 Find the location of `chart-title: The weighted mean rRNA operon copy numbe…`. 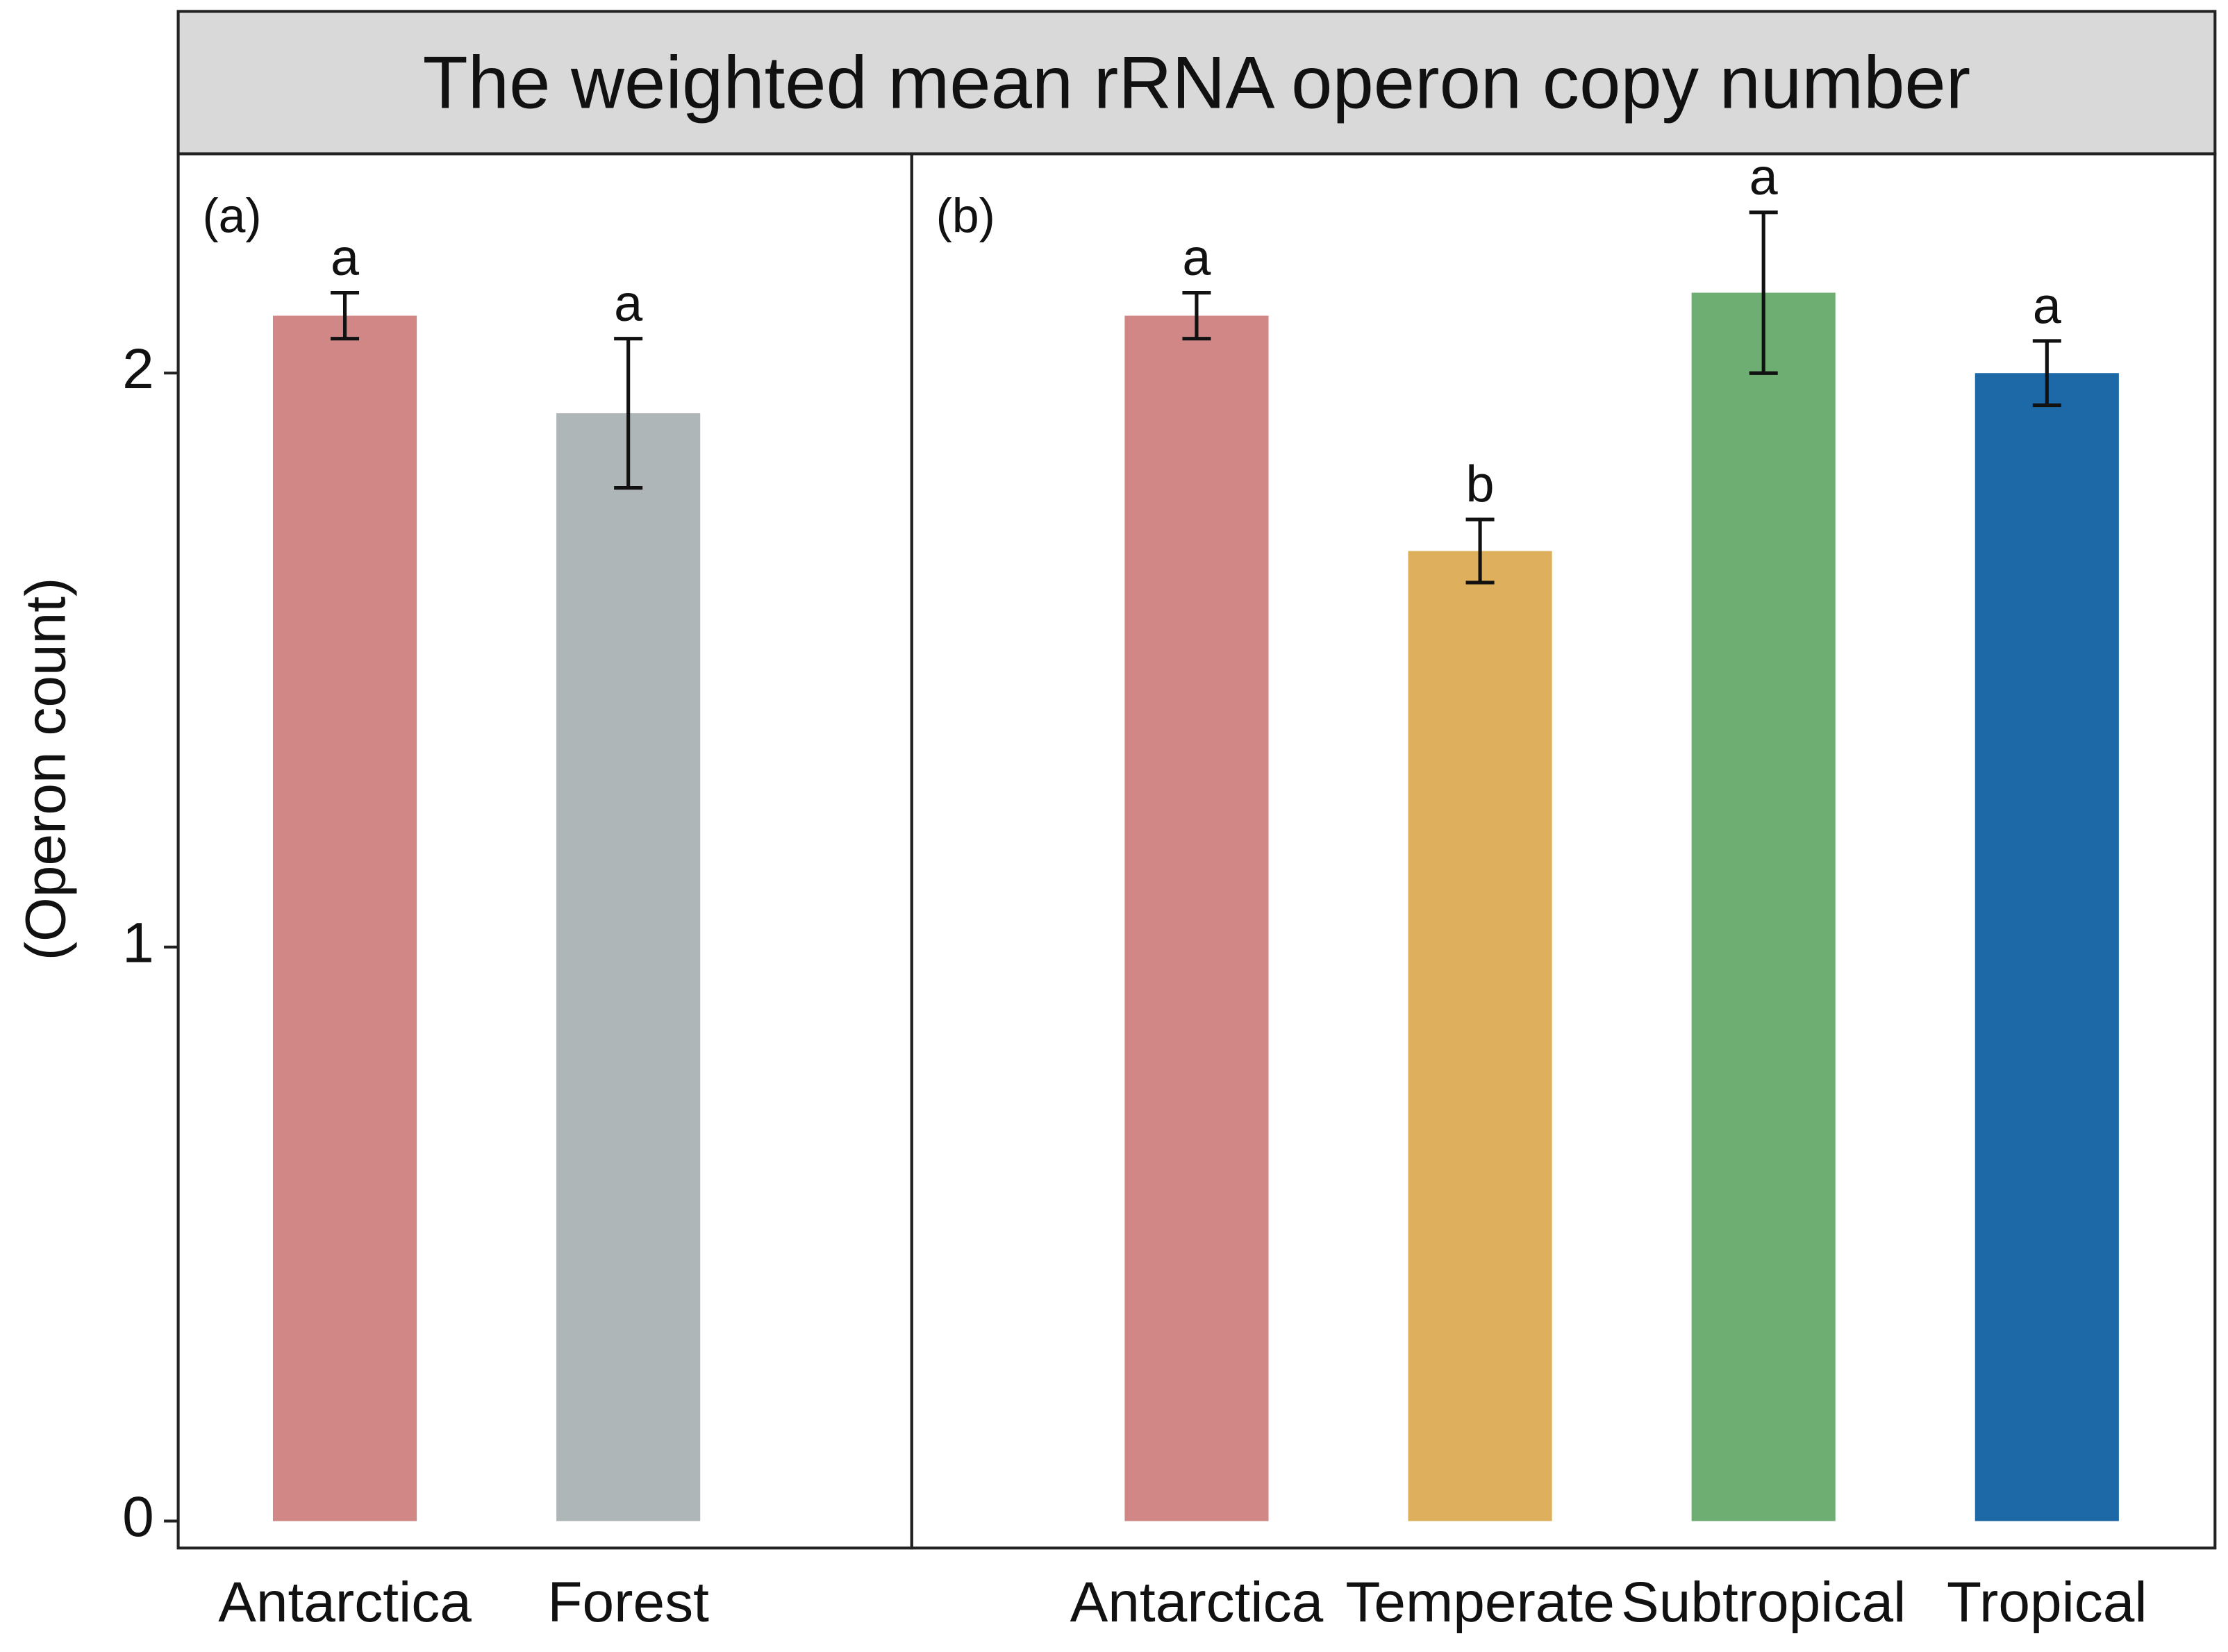

chart-title: The weighted mean rRNA operon copy numbe… is located at coordinates (1197, 82).